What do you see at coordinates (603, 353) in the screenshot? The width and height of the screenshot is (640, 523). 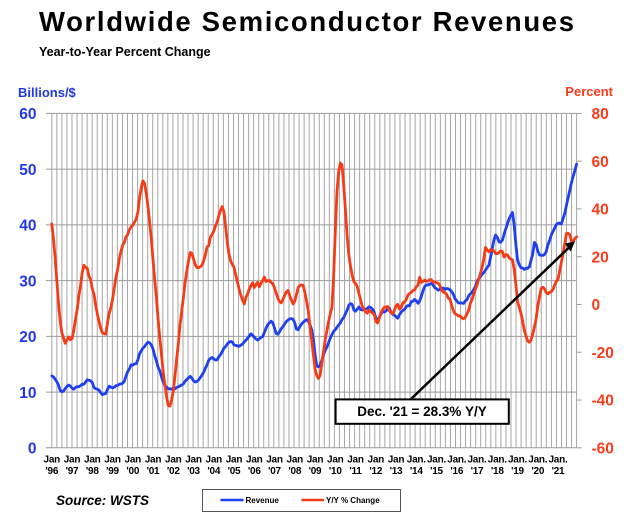 I see `svg-text: -20` at bounding box center [603, 353].